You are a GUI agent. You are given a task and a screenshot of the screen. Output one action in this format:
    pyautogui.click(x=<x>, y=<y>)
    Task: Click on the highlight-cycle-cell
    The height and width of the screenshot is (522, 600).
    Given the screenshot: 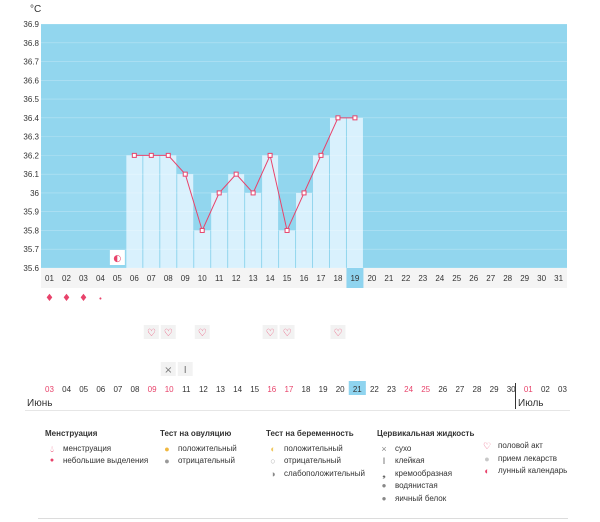 What is the action you would take?
    pyautogui.click(x=357, y=388)
    